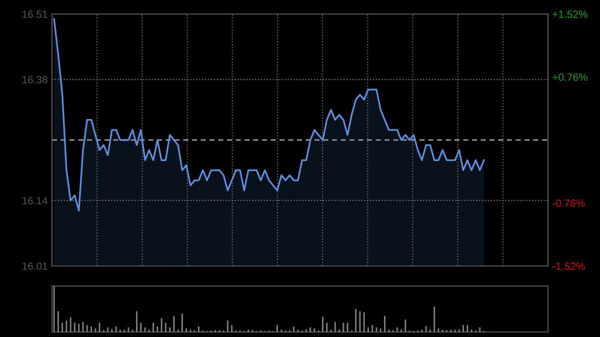 Image resolution: width=600 pixels, height=337 pixels. I want to click on y2-tick-label: -0.76%, so click(568, 203).